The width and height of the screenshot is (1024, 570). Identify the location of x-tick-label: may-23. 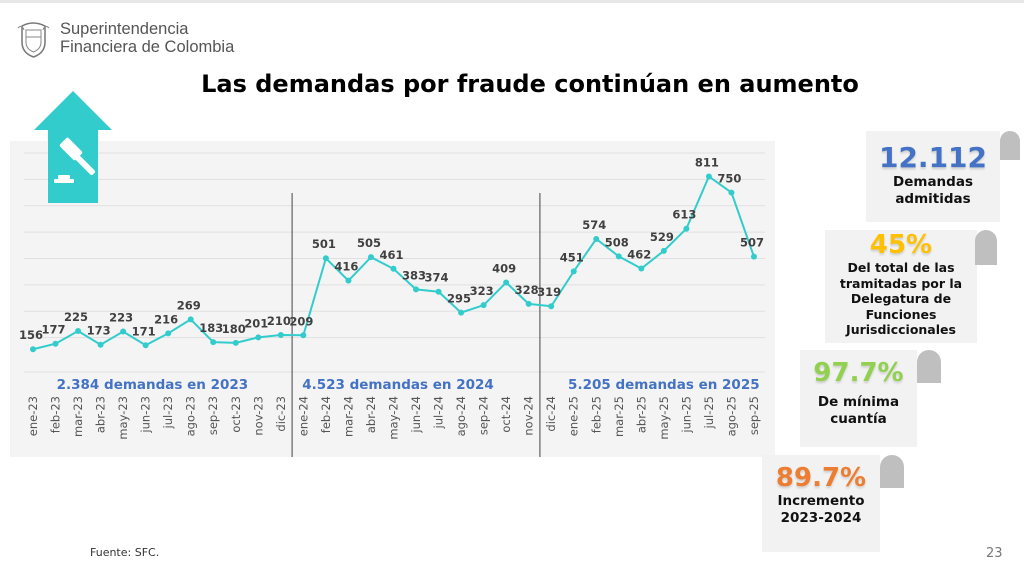
(123, 418).